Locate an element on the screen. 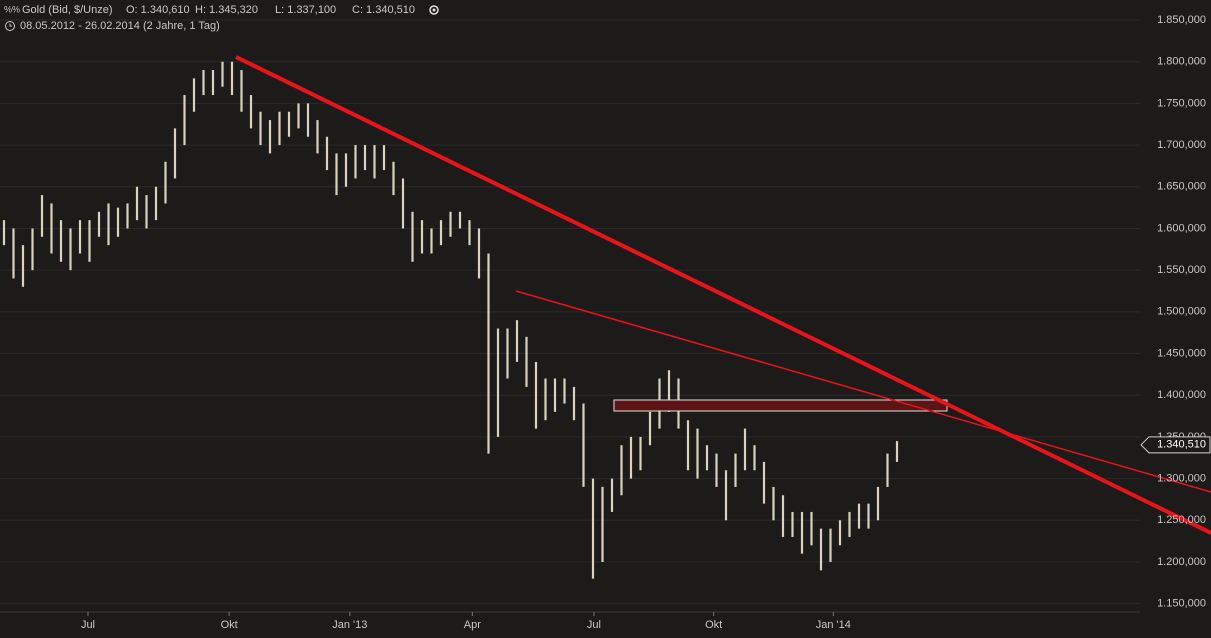  chart-title: Gold (Bid, $/Unze) is located at coordinates (67, 10).